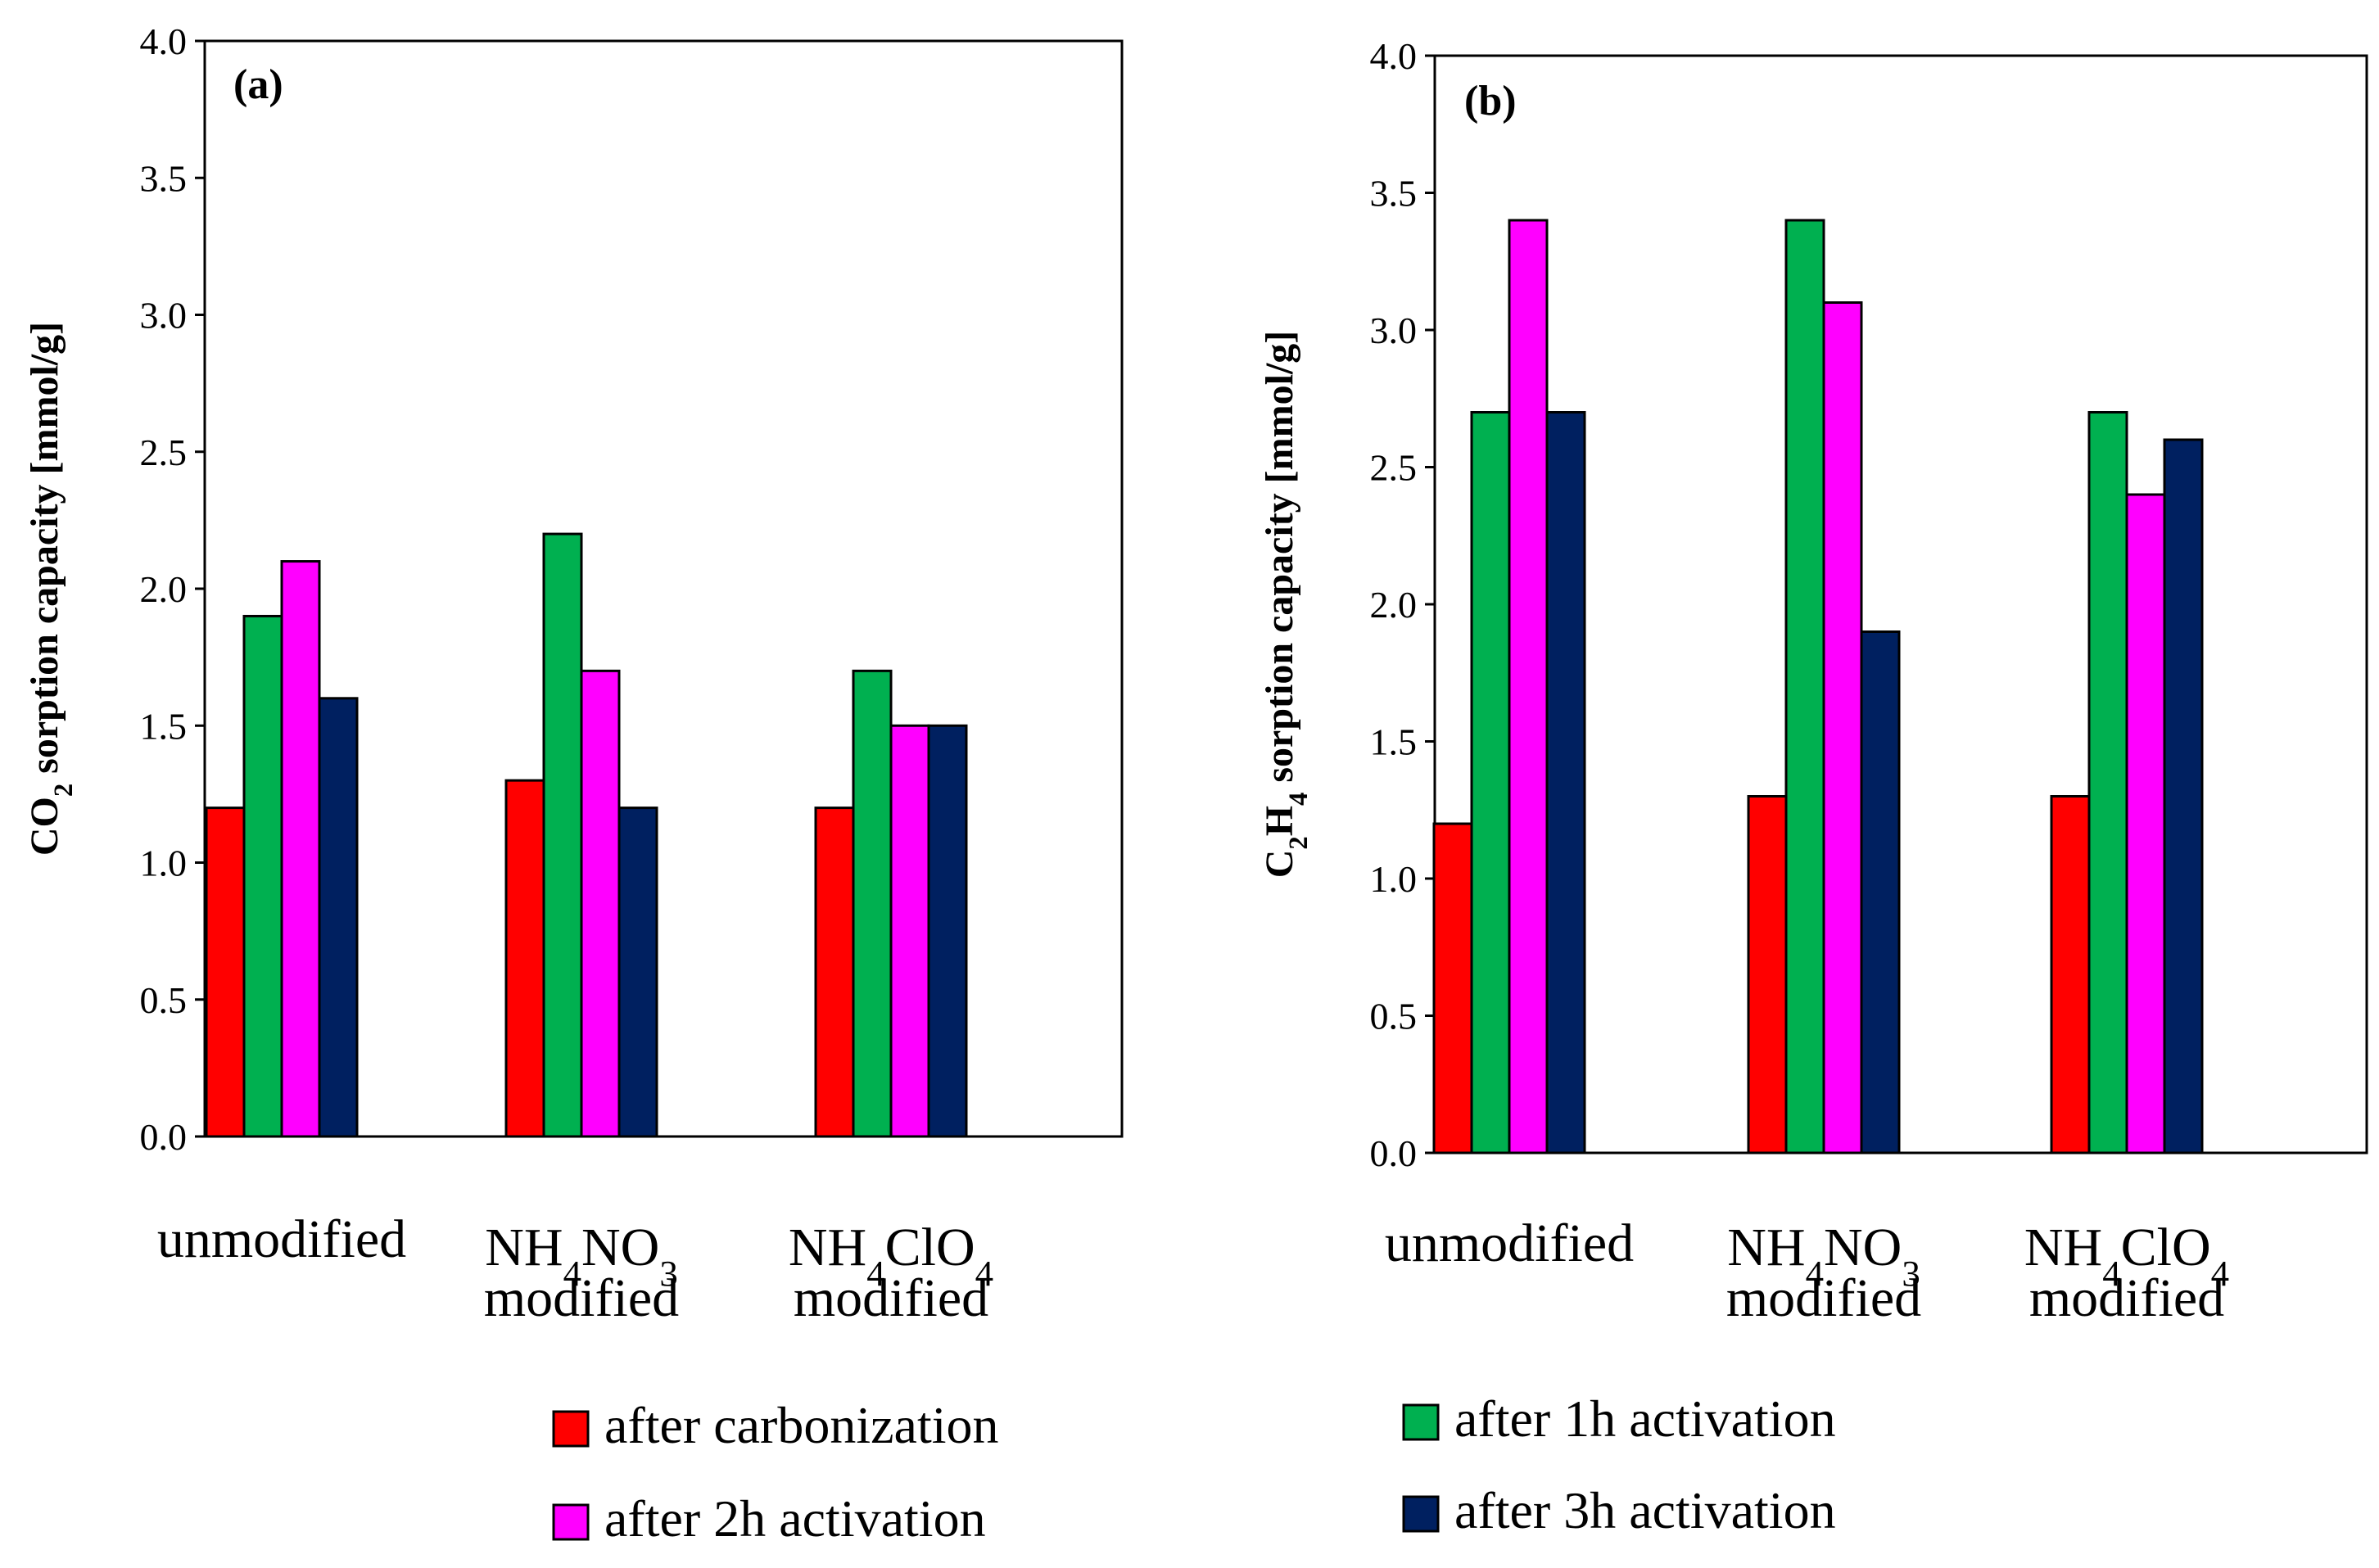 The image size is (2379, 1568). Describe the element at coordinates (1645, 1419) in the screenshot. I see `legend-label: after 1h activation` at that location.